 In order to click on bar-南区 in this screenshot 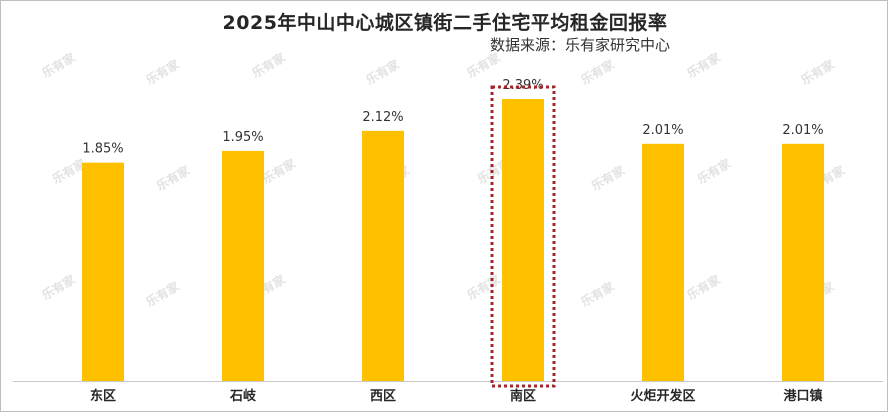, I will do `click(523, 239)`.